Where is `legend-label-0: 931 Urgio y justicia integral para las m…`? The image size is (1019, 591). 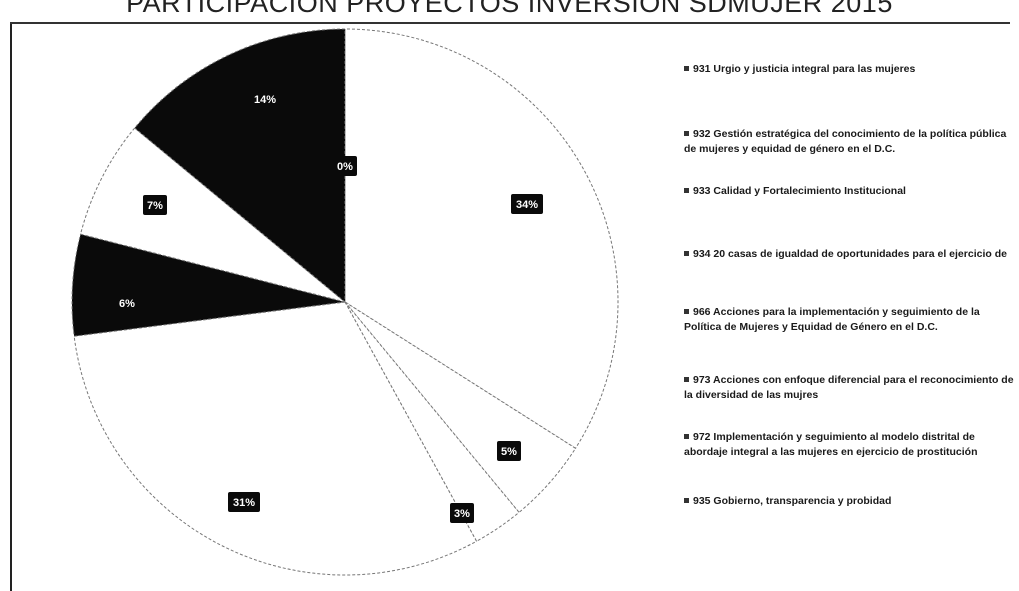
legend-label-0: 931 Urgio y justicia integral para las m… is located at coordinates (804, 69).